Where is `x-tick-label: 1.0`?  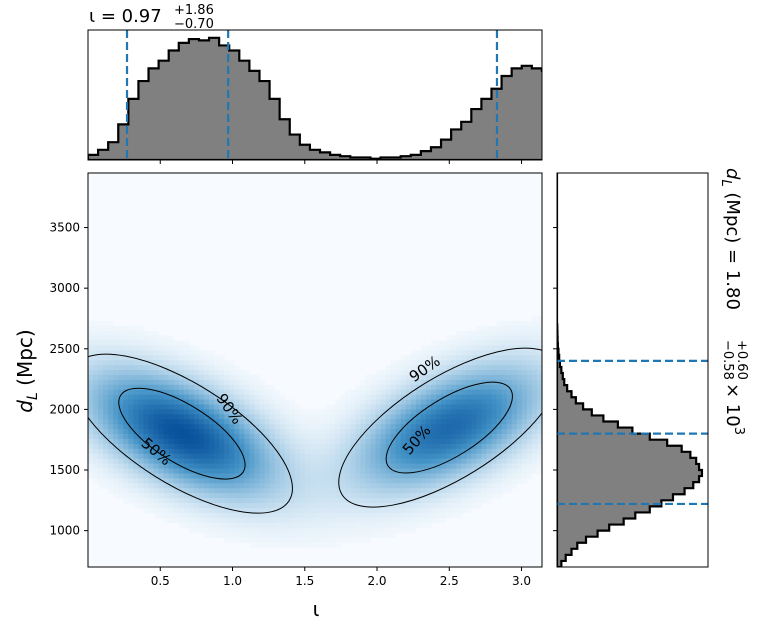 x-tick-label: 1.0 is located at coordinates (232, 581).